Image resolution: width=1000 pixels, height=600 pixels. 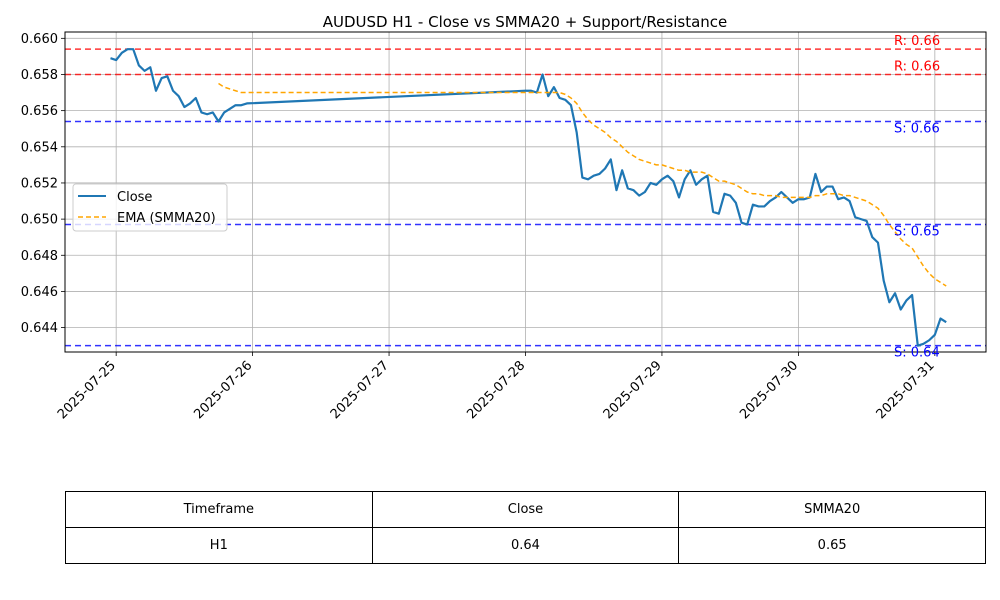 What do you see at coordinates (906, 390) in the screenshot?
I see `x-tick-label: 2025-07-31` at bounding box center [906, 390].